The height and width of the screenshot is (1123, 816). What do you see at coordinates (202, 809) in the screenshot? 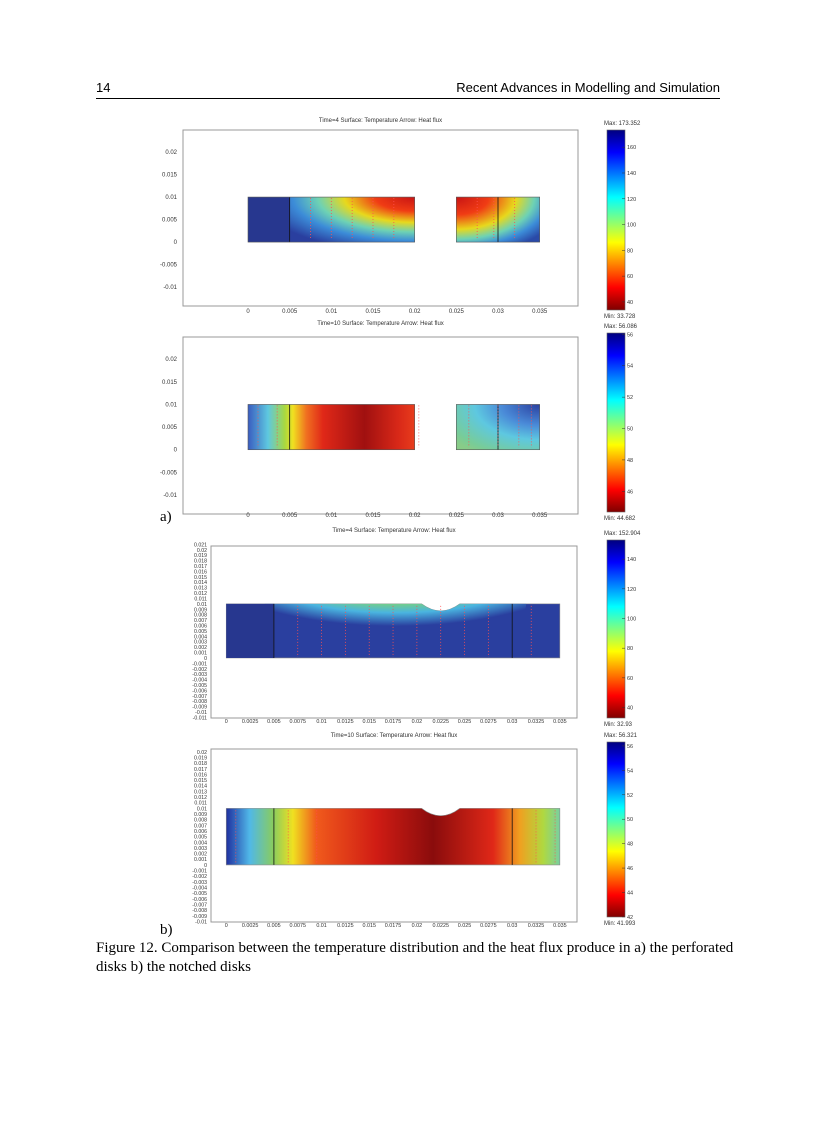
I see `y-tick-label: 0.01` at bounding box center [202, 809].